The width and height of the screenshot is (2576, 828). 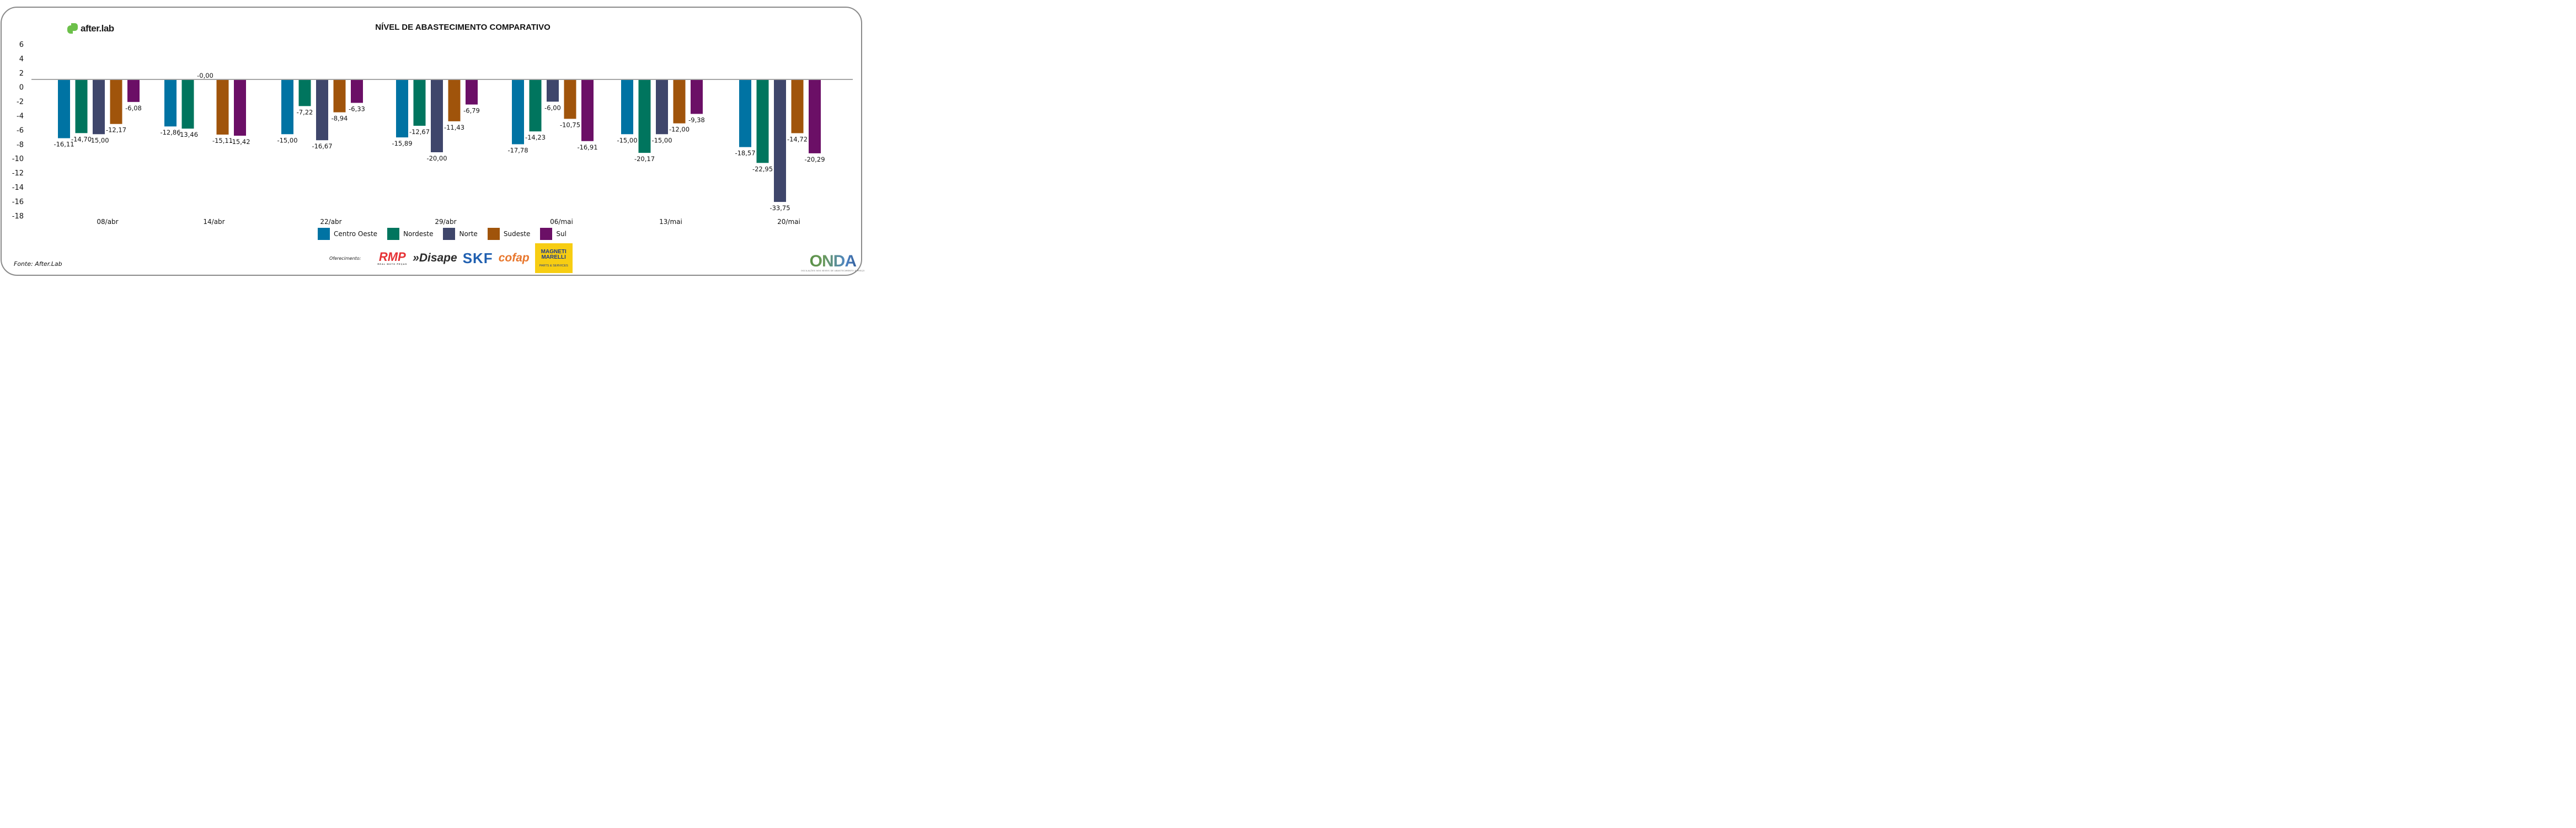 What do you see at coordinates (357, 109) in the screenshot?
I see `data-label: -6,33` at bounding box center [357, 109].